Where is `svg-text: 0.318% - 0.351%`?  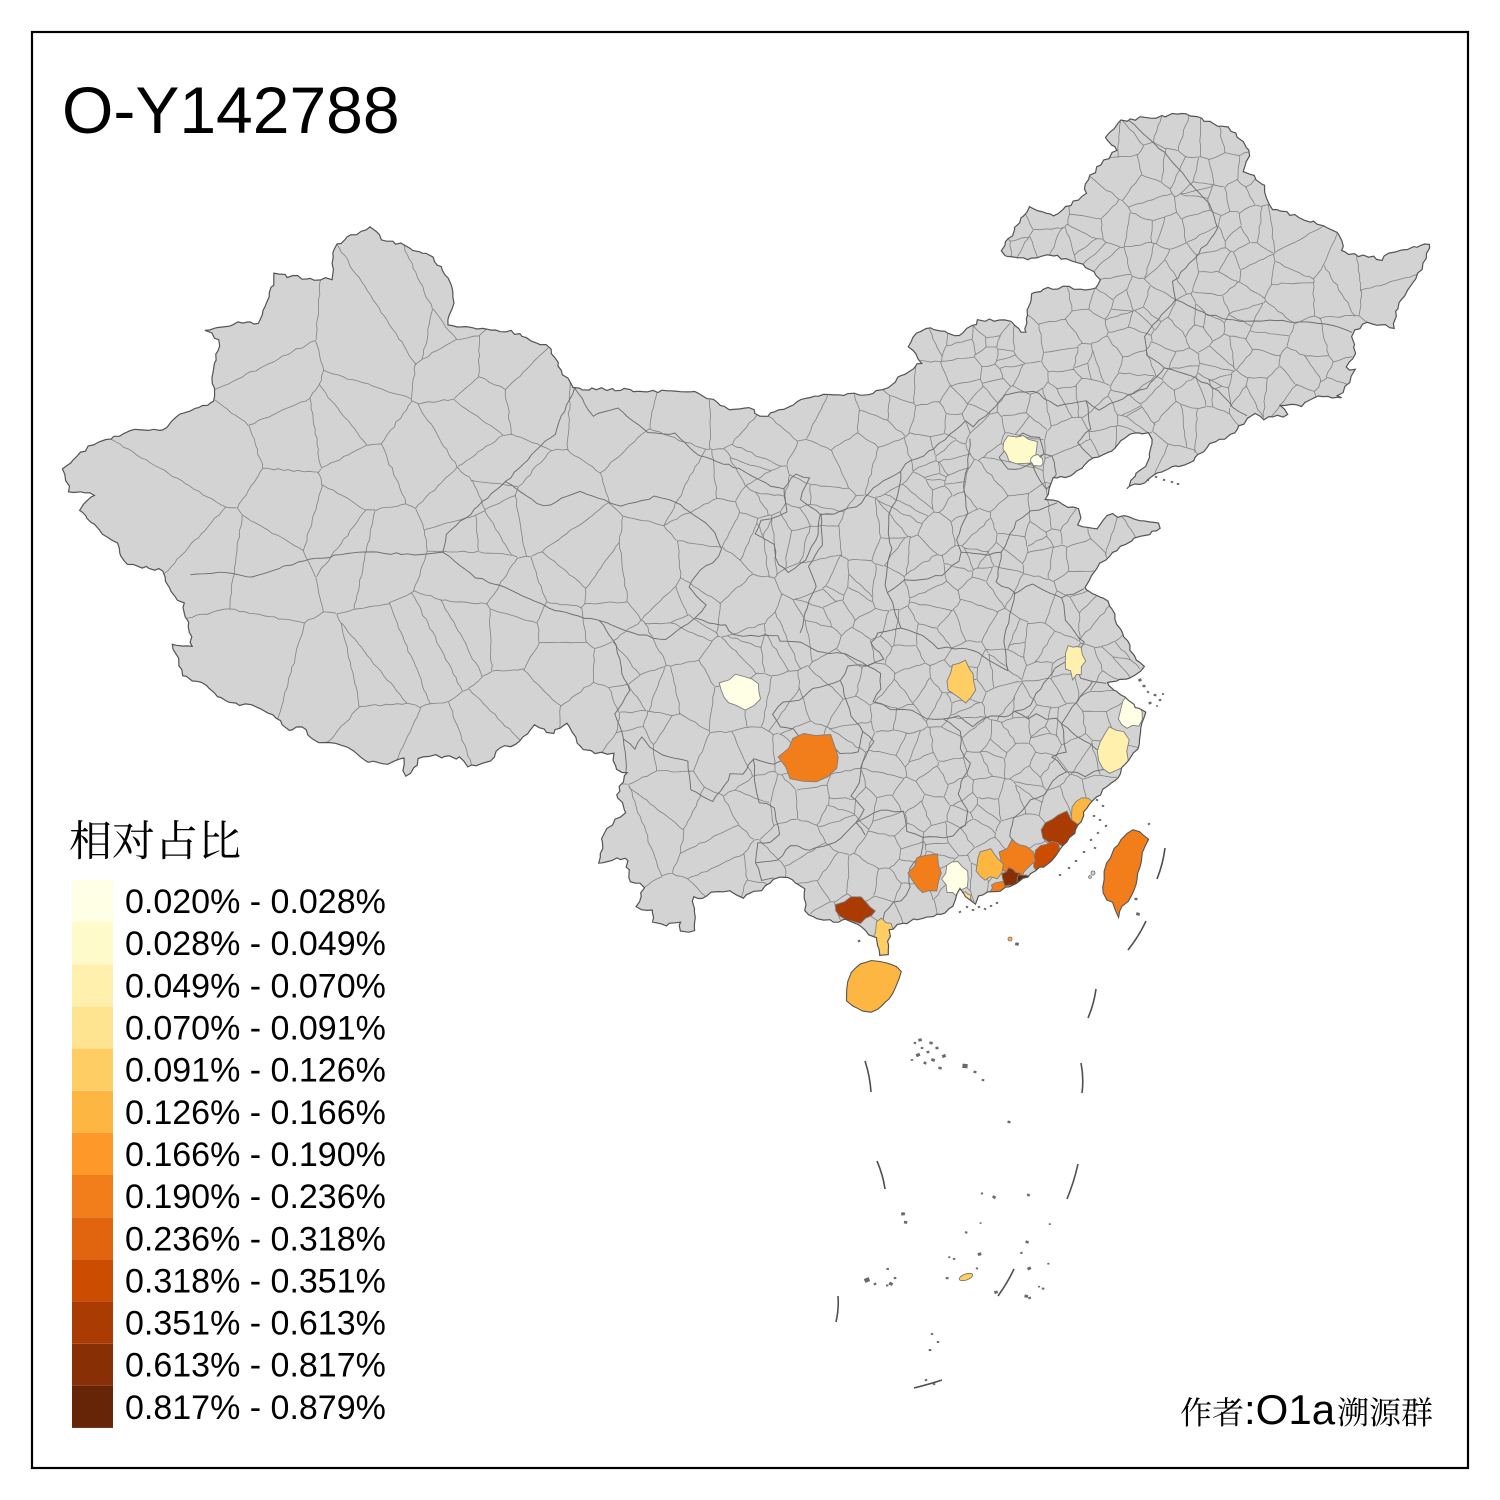
svg-text: 0.318% - 0.351% is located at coordinates (255, 1281).